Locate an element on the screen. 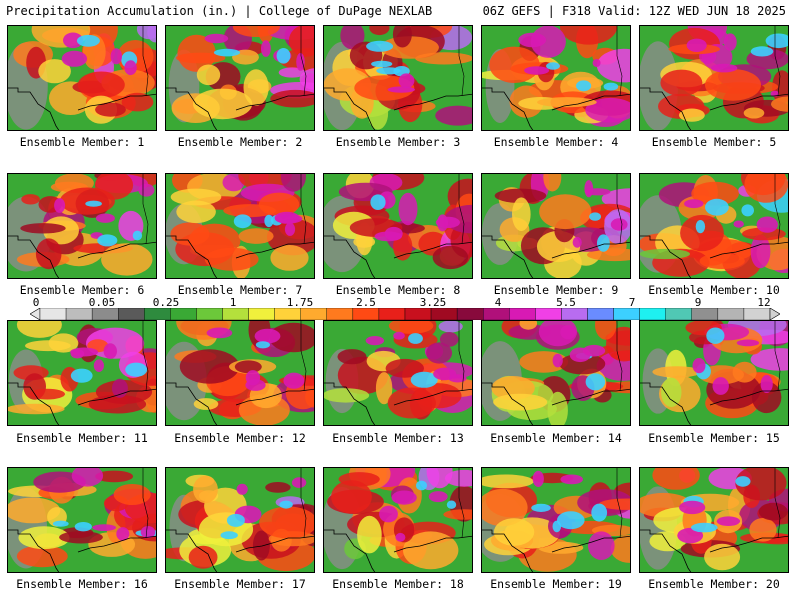  colorbar-tick-label: 7 is located at coordinates (632, 302).